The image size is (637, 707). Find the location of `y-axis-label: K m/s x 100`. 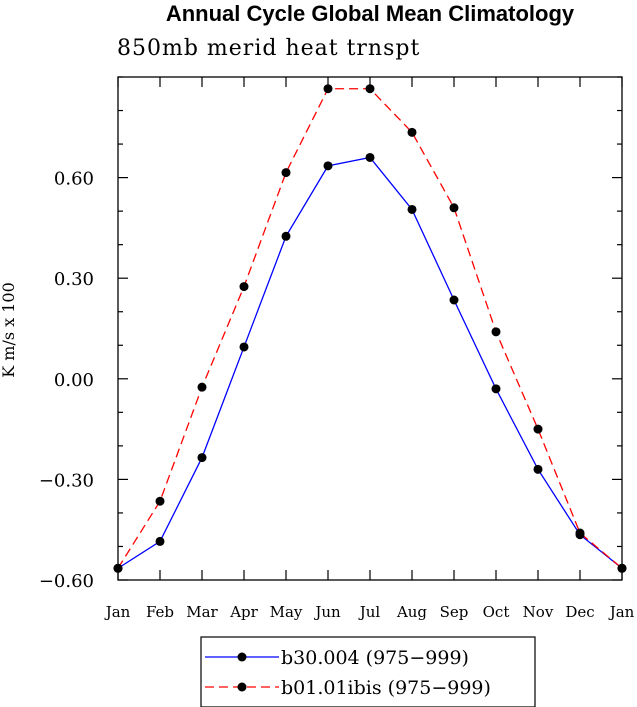

y-axis-label: K m/s x 100 is located at coordinates (9, 330).